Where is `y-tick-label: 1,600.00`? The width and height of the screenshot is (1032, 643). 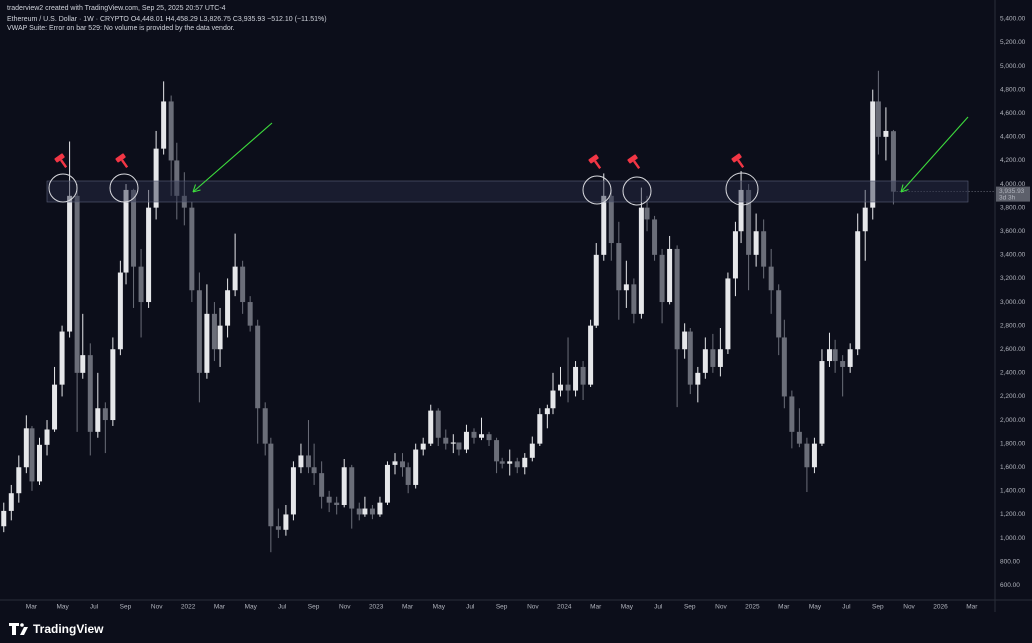 y-tick-label: 1,600.00 is located at coordinates (1013, 467).